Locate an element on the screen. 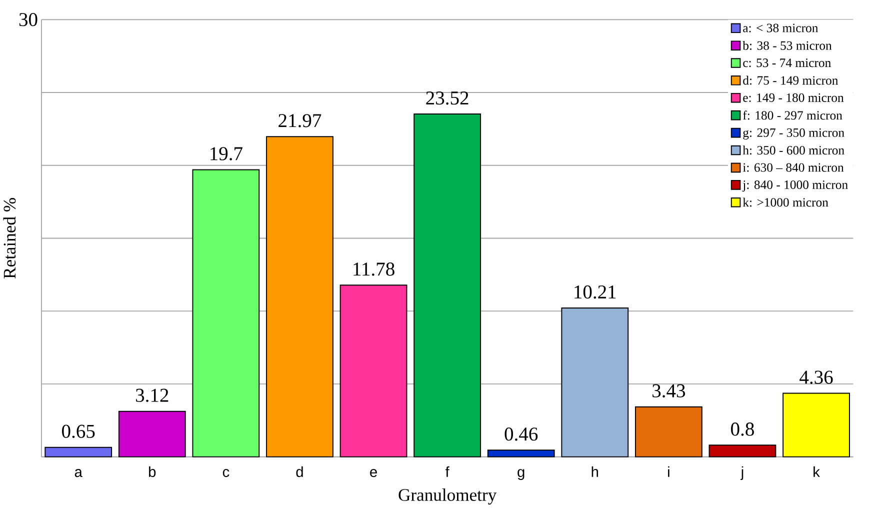 This screenshot has width=892, height=529. legend-label: j: 840 - 1000 micron is located at coordinates (795, 186).